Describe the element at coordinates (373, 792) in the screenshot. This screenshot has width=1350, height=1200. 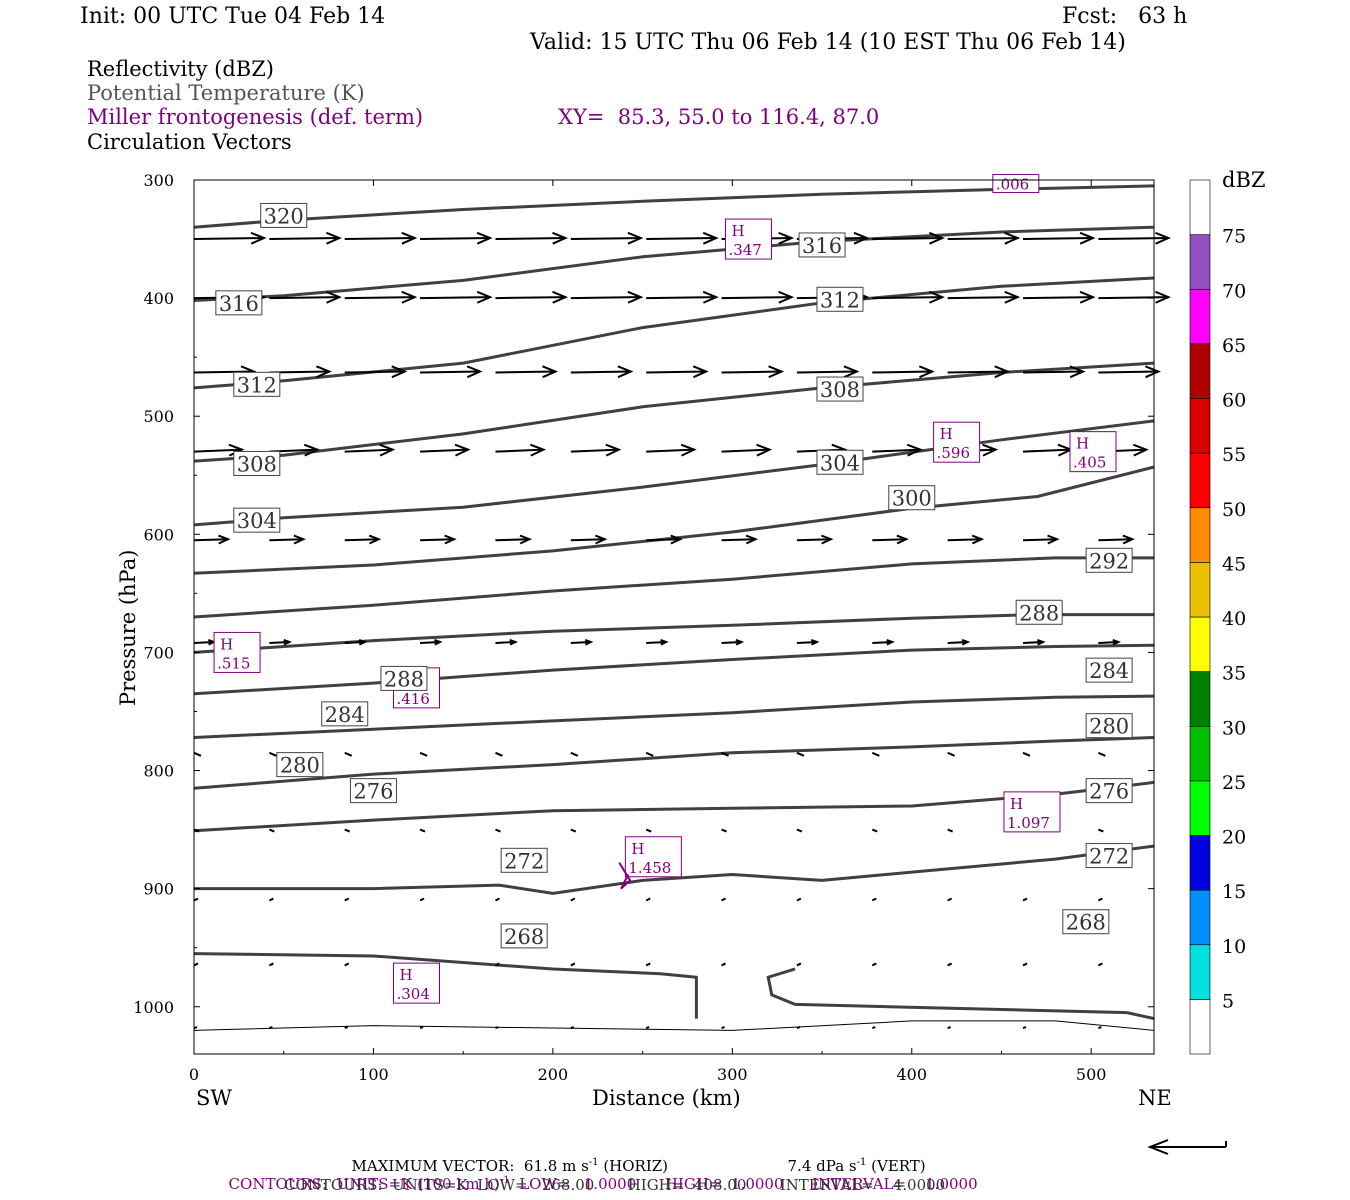
I see `theta-label: 276` at that location.